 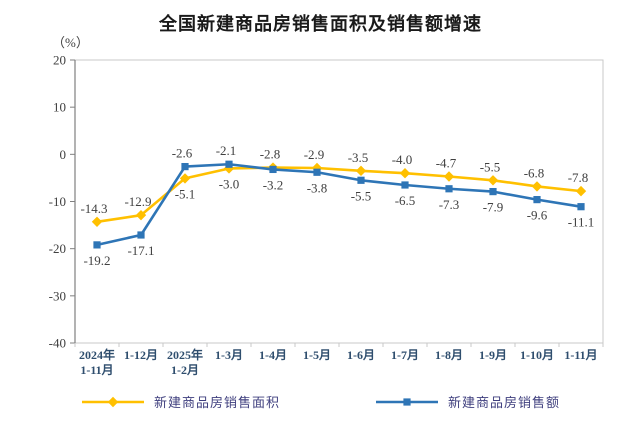 What do you see at coordinates (226, 150) in the screenshot?
I see `data-label: -2.1` at bounding box center [226, 150].